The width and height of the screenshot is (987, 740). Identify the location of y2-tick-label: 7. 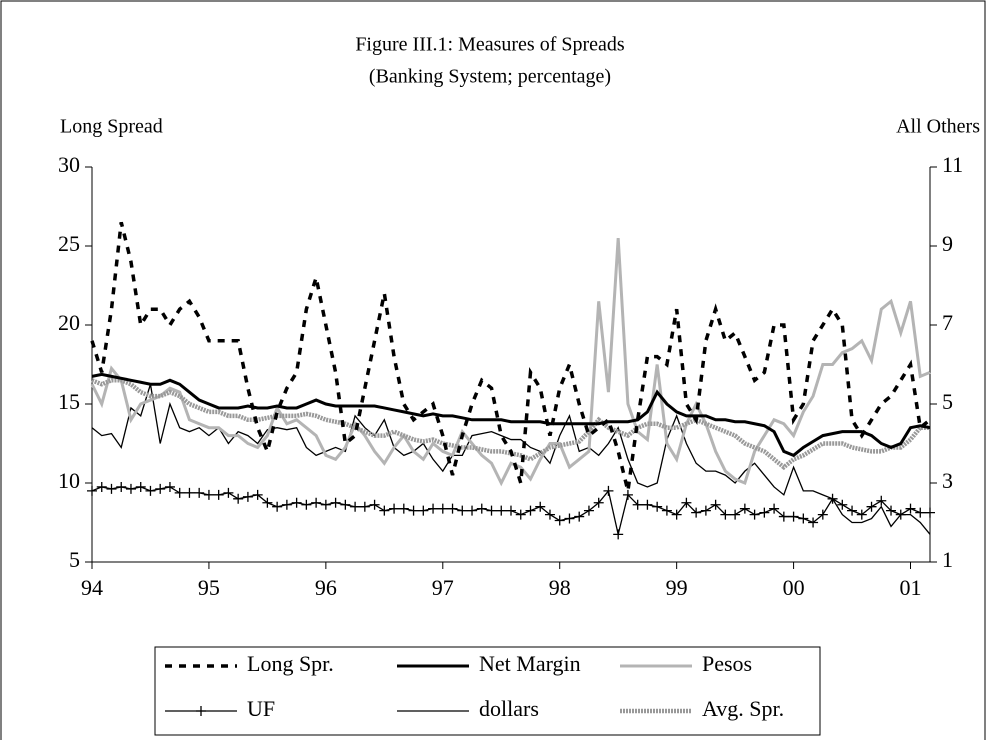
(947, 322).